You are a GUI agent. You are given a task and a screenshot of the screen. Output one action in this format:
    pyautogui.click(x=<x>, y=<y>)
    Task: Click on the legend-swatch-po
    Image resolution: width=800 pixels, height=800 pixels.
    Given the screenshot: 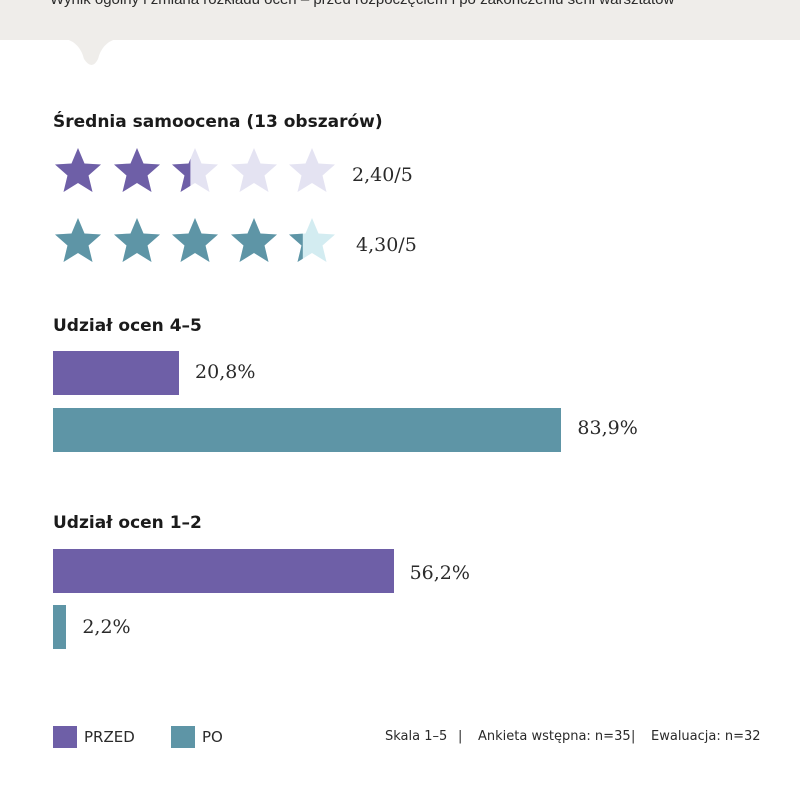 What is the action you would take?
    pyautogui.click(x=183, y=737)
    